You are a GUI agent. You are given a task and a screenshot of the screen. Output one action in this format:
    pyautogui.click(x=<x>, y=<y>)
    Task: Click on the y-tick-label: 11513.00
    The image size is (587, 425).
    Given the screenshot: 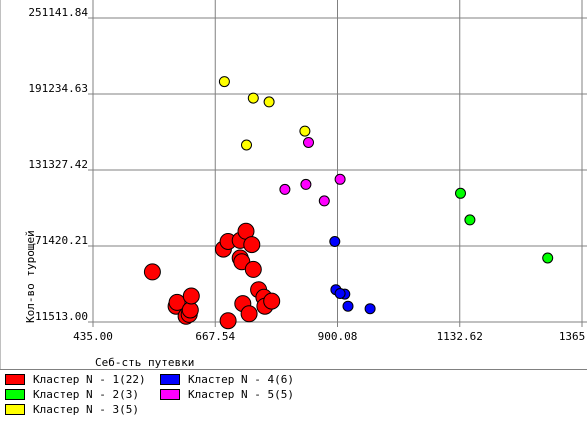 What is the action you would take?
    pyautogui.click(x=61, y=316)
    